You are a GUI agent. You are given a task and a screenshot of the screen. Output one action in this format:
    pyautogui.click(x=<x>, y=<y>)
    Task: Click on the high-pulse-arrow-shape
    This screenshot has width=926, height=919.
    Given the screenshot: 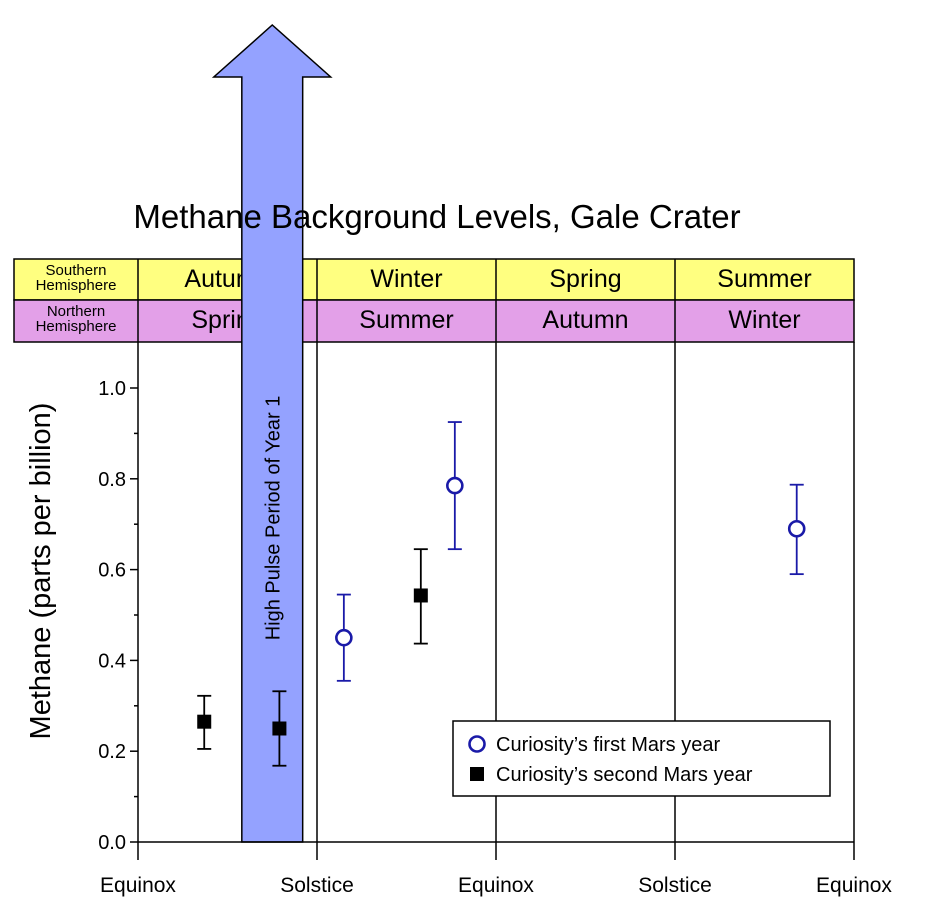 What is the action you would take?
    pyautogui.click(x=272, y=433)
    